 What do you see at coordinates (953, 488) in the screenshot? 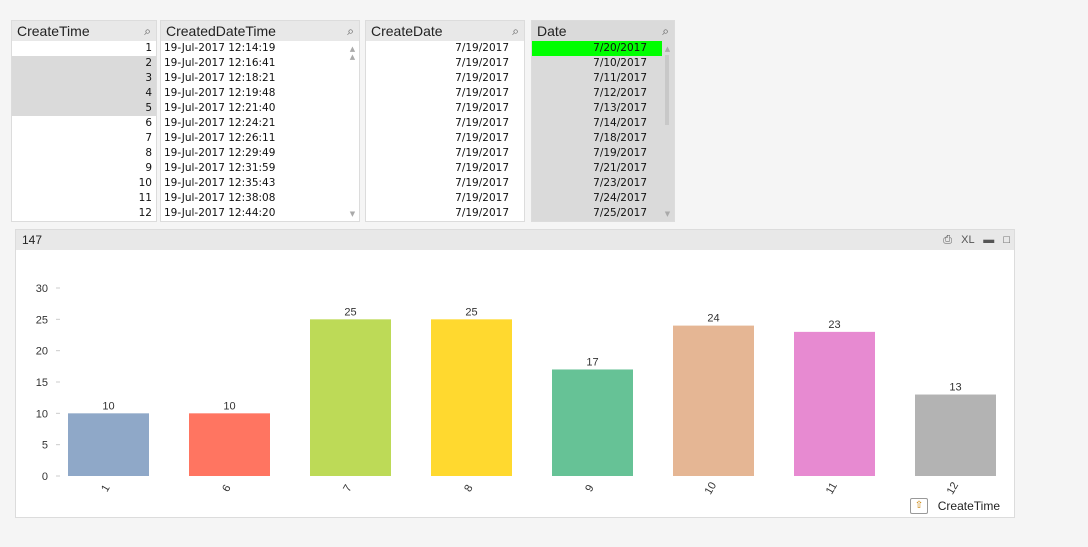
I see `x-tick-label: 12` at bounding box center [953, 488].